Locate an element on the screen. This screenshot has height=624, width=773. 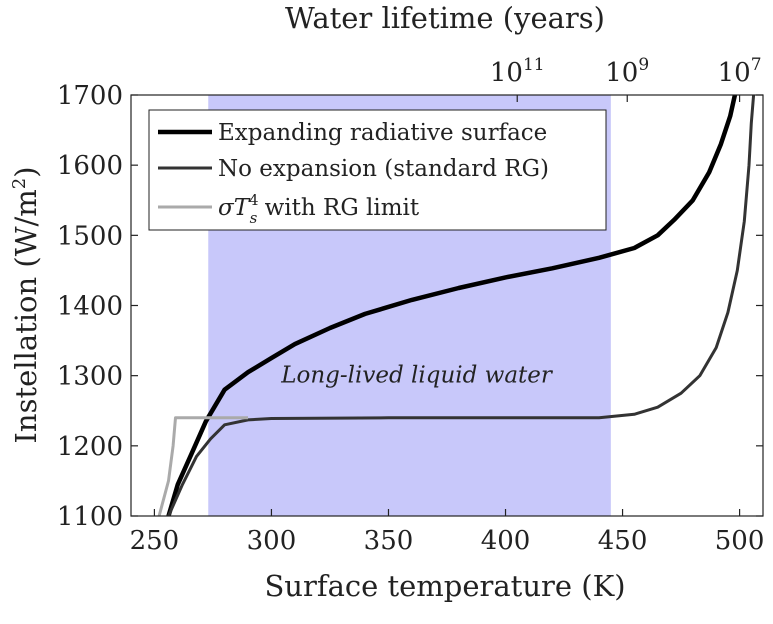
top-tick-label: 10⁹ is located at coordinates (627, 71).